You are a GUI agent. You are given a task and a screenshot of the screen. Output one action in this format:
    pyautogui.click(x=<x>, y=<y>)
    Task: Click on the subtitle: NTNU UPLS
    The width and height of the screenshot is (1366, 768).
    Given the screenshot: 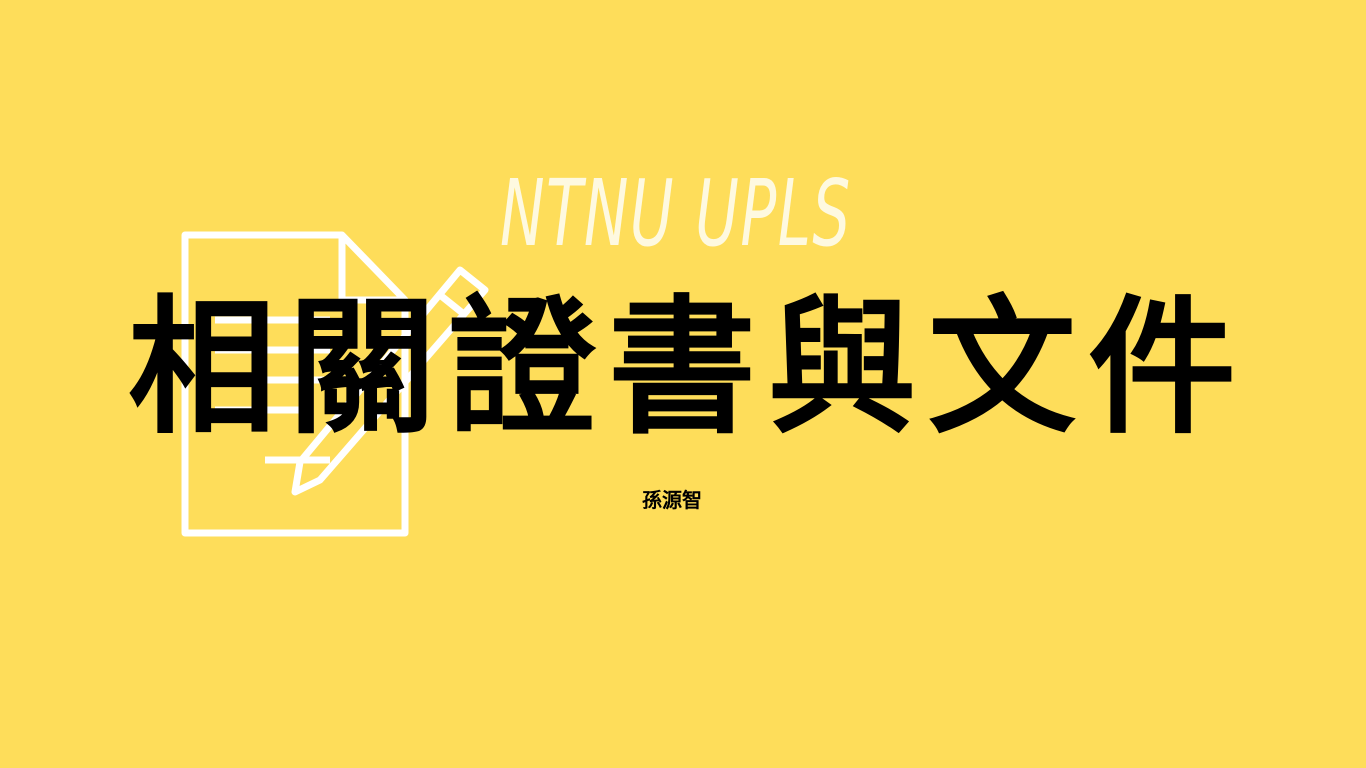 What is the action you would take?
    pyautogui.click(x=676, y=213)
    